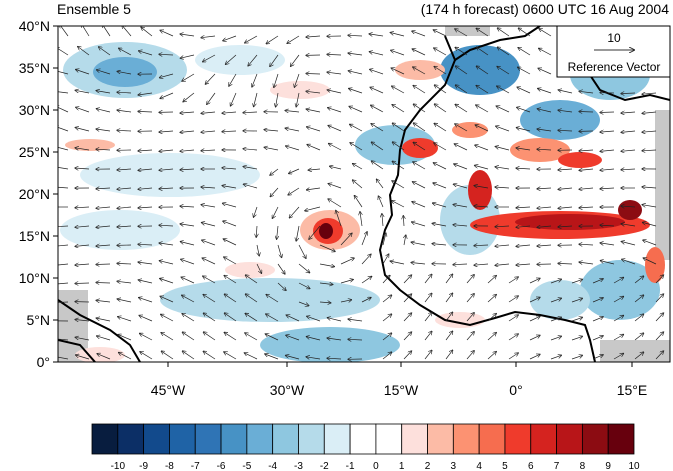 The height and width of the screenshot is (471, 673). What do you see at coordinates (143, 466) in the screenshot?
I see `colorbar-label: -9` at bounding box center [143, 466].